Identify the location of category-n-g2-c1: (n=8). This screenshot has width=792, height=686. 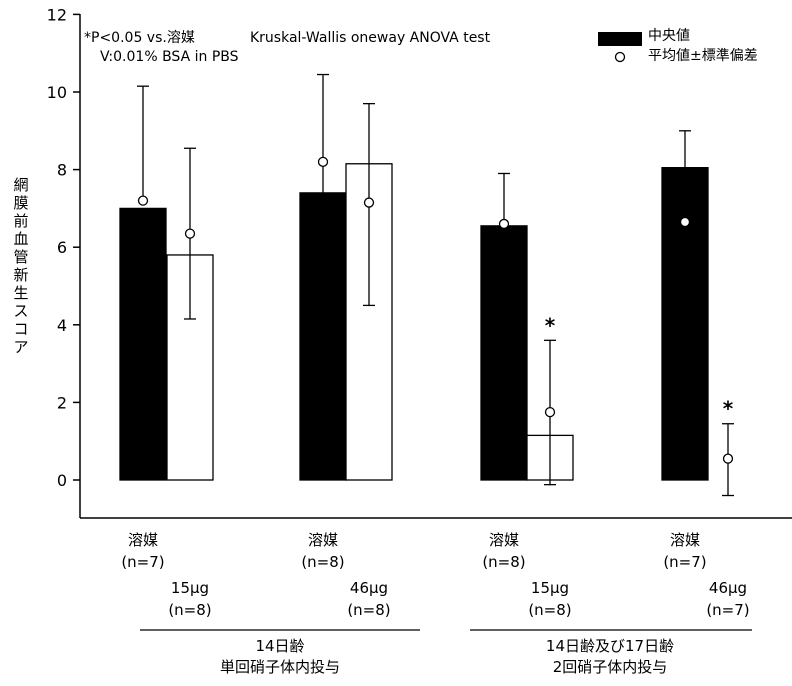
(504, 562).